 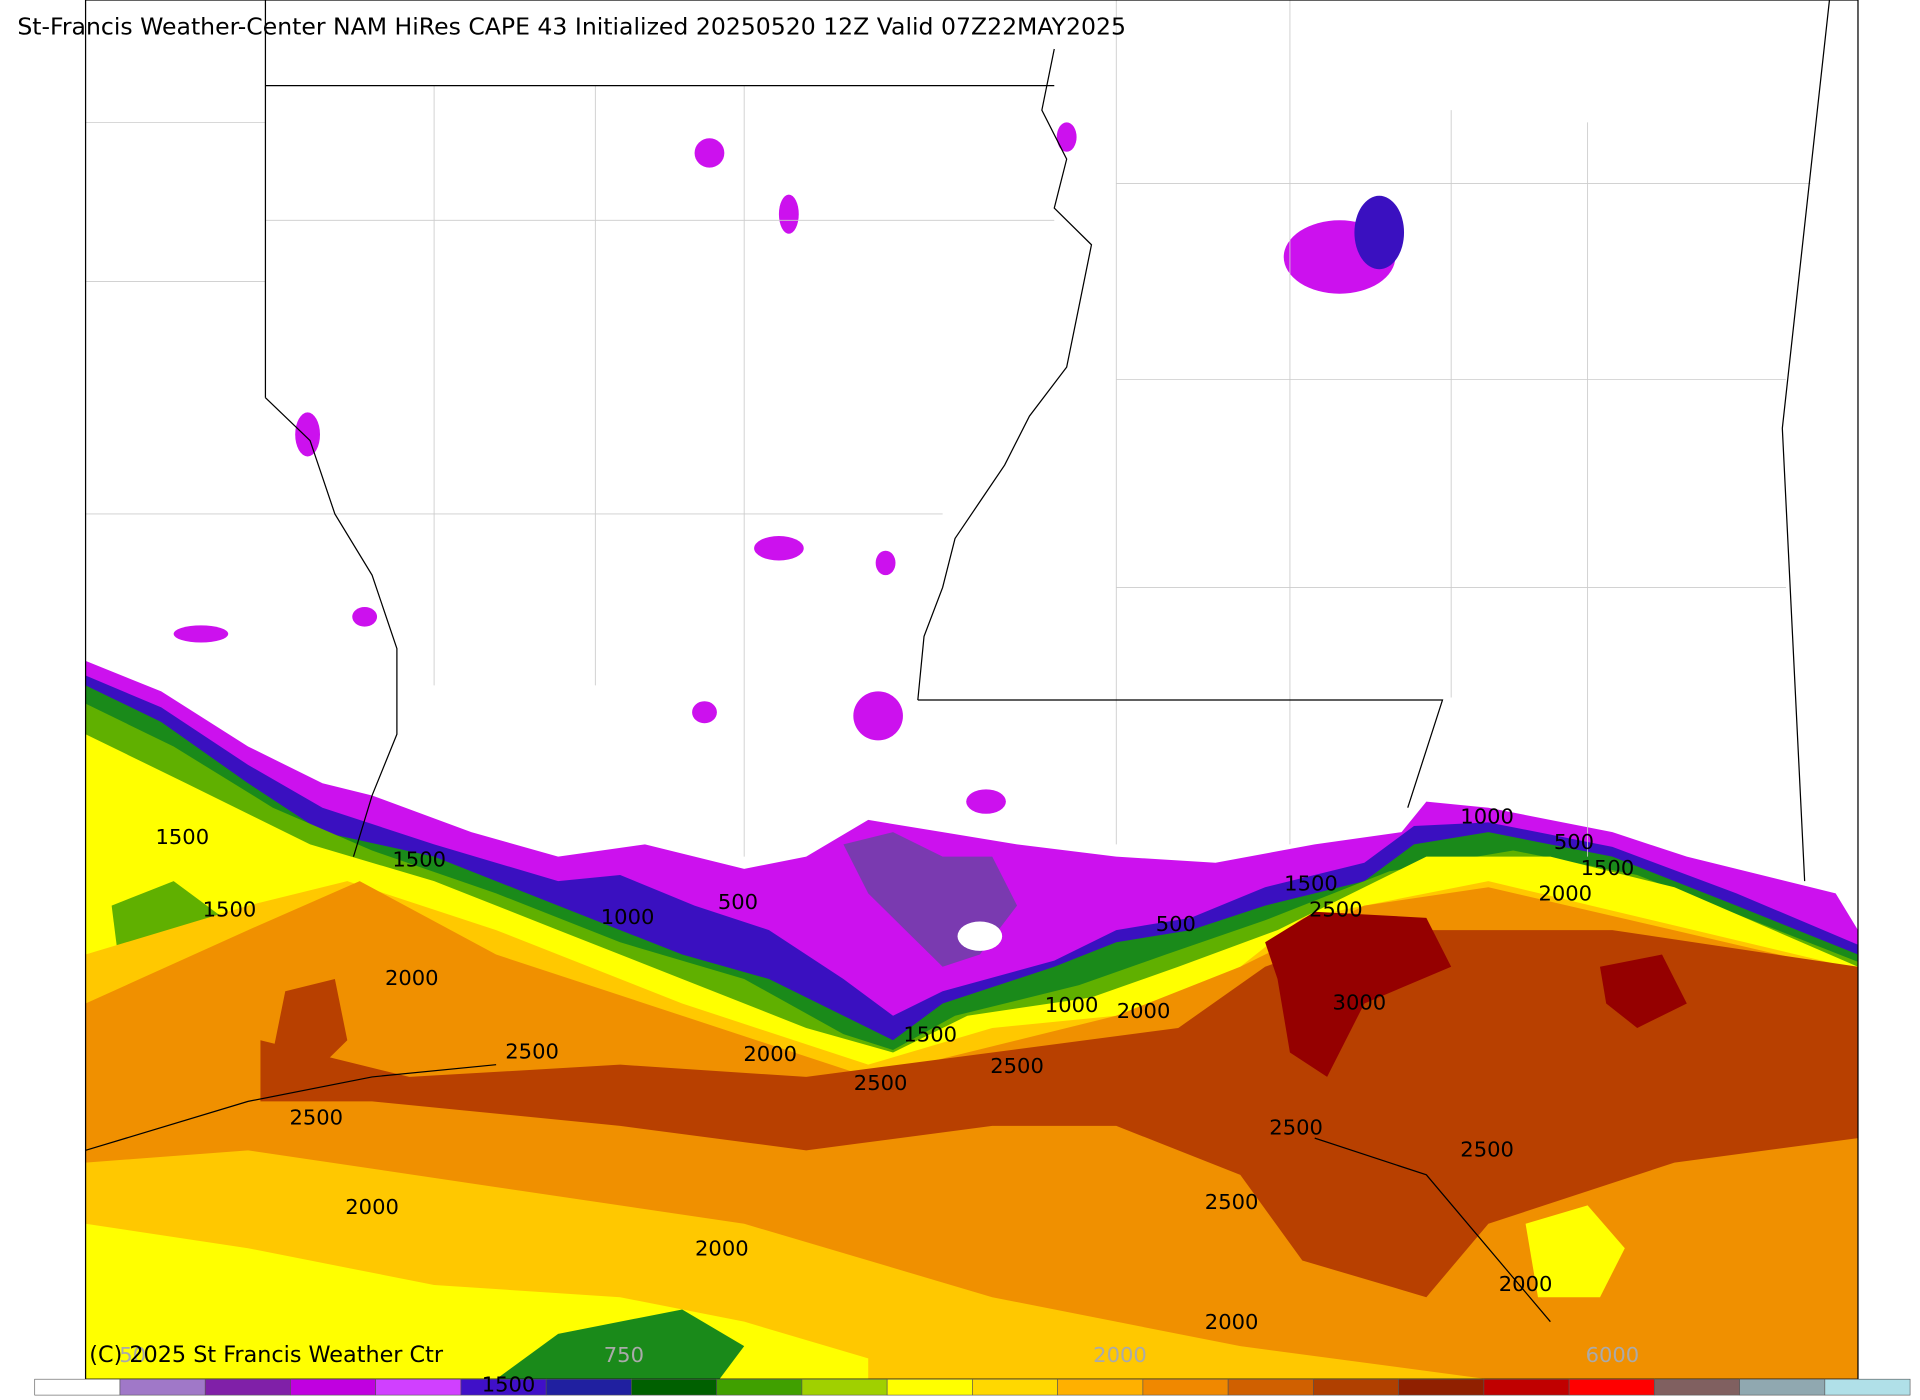 What do you see at coordinates (624, 1355) in the screenshot?
I see `colorbar-label: 750` at bounding box center [624, 1355].